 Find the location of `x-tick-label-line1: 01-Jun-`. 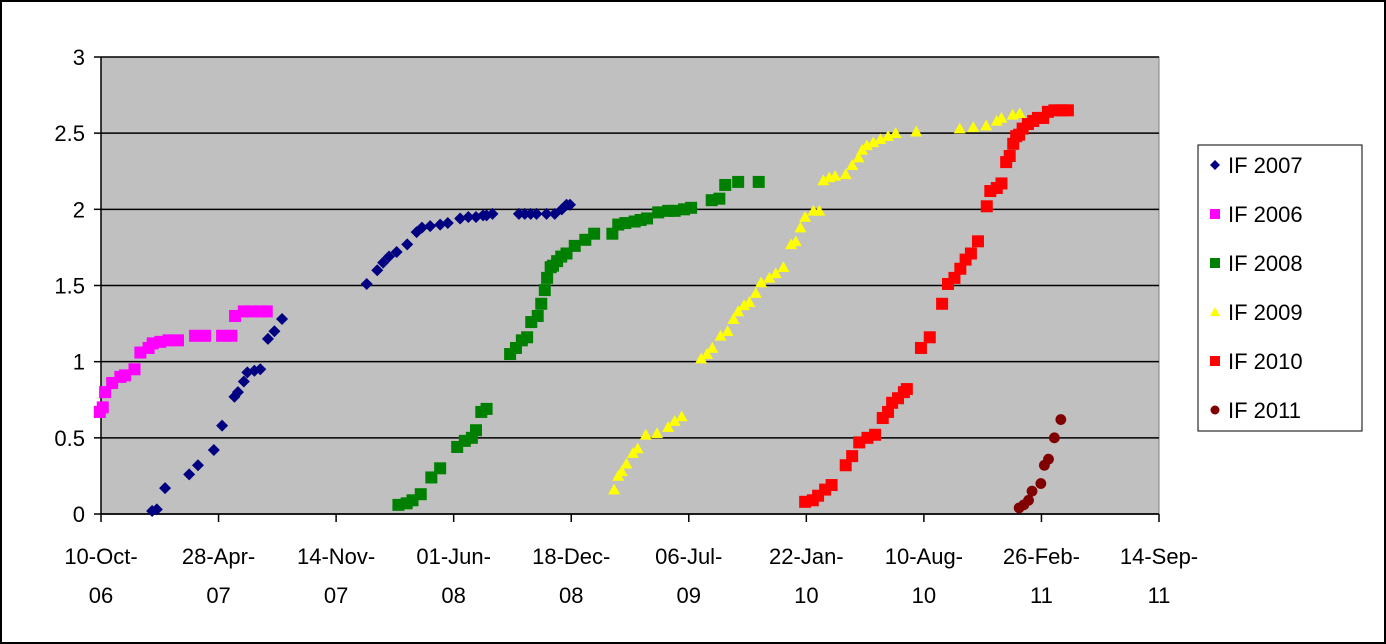

x-tick-label-line1: 01-Jun- is located at coordinates (453, 556).